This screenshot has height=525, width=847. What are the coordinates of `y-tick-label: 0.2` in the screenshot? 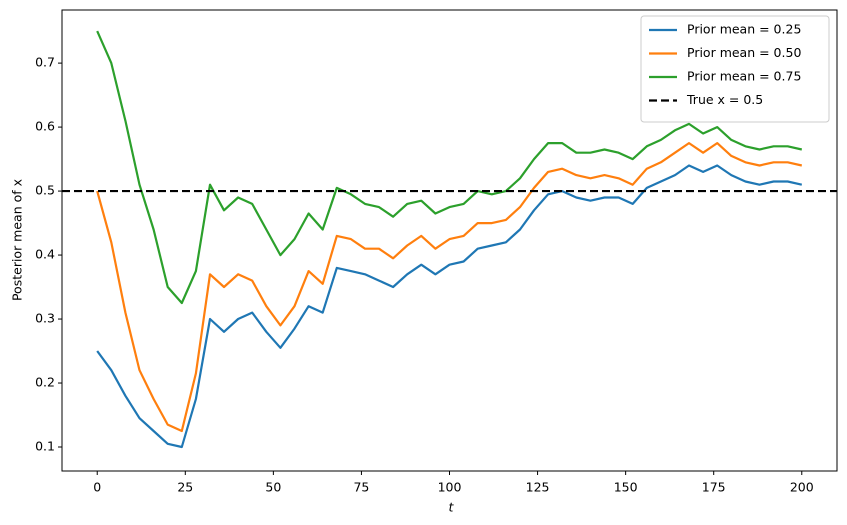 It's located at (45, 382).